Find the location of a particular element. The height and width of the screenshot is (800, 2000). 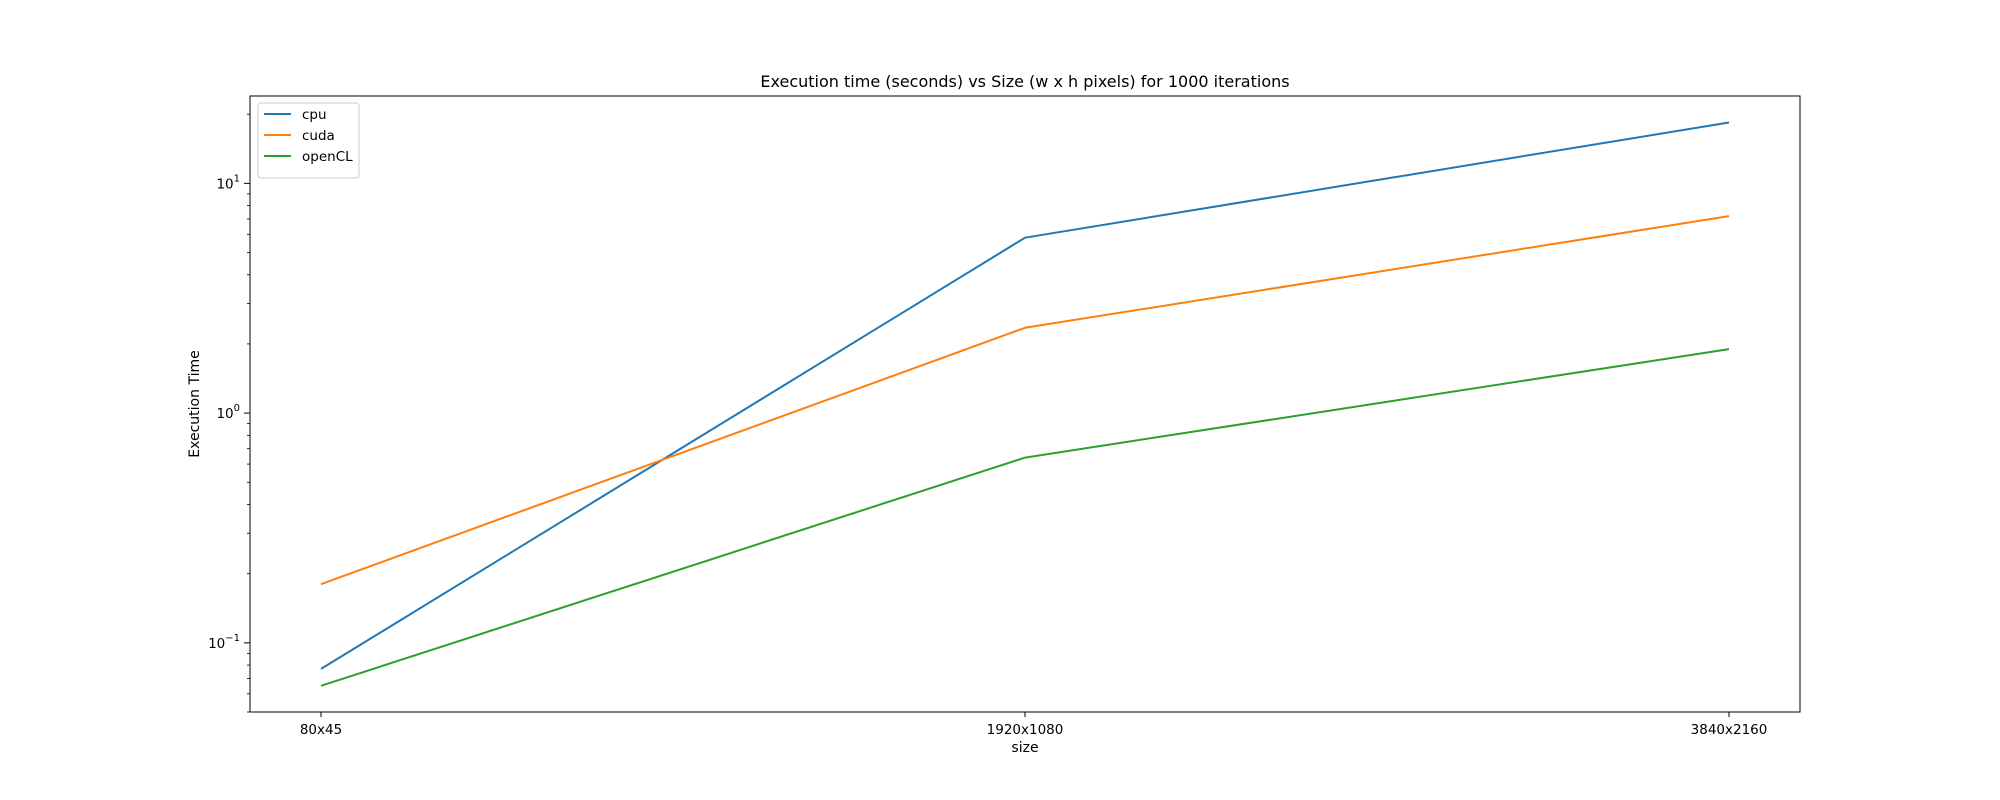

legend-box is located at coordinates (308, 140).